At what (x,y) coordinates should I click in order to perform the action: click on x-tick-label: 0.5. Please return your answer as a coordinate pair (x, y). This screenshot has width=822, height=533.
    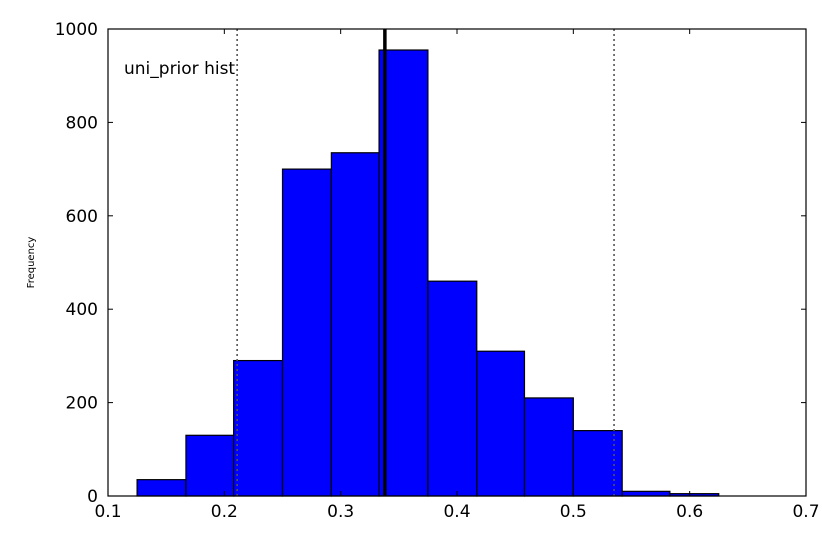
    Looking at the image, I should click on (573, 512).